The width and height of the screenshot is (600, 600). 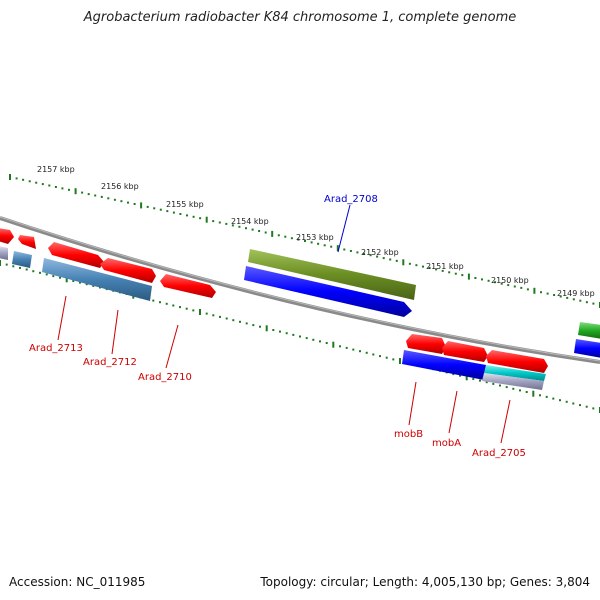 I want to click on scale-label: 2155 kbp, so click(x=185, y=204).